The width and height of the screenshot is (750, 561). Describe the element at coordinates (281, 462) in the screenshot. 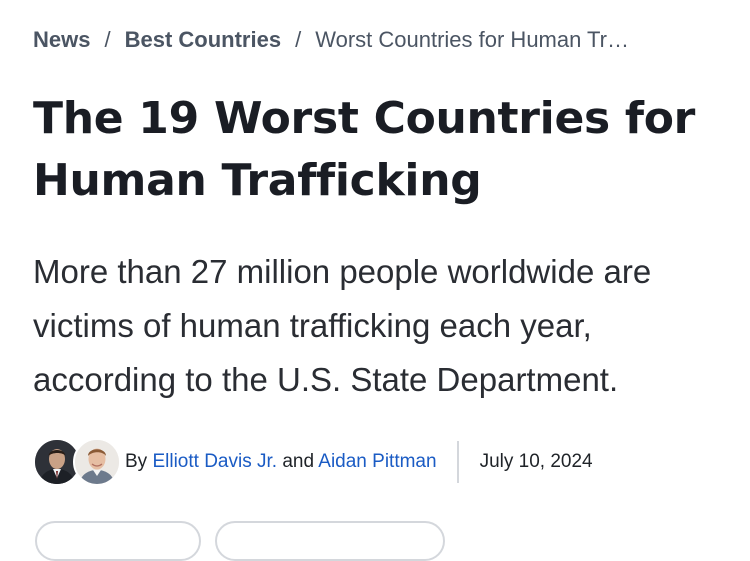

I see `byline-text: By Elliott Davis Jr. and Aidan Pittman` at that location.